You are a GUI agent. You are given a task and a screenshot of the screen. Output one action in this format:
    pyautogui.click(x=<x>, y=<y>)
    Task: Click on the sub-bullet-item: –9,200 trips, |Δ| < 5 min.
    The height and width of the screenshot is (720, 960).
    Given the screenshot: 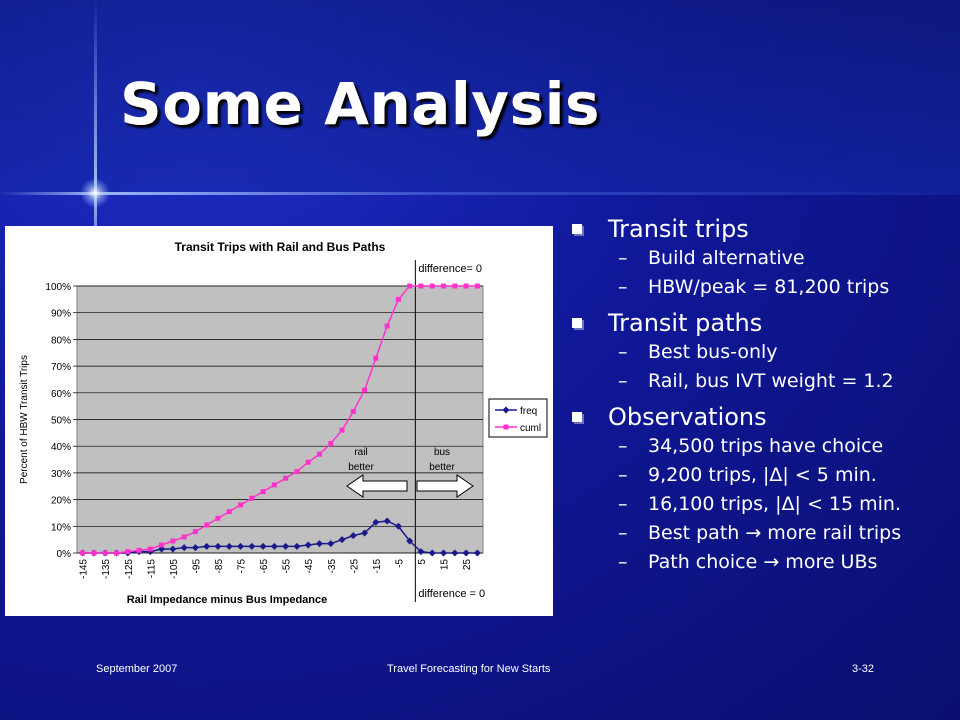 What is the action you would take?
    pyautogui.click(x=762, y=475)
    